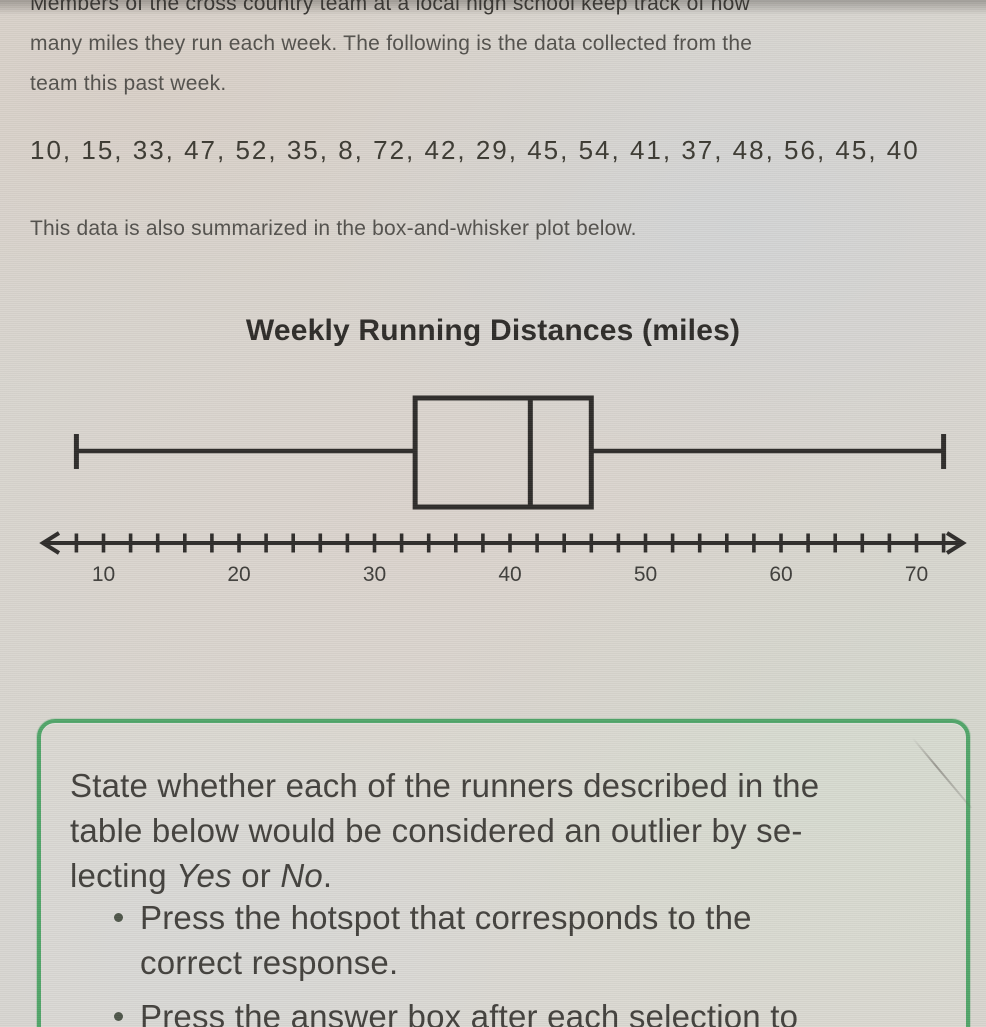  What do you see at coordinates (780, 574) in the screenshot?
I see `axis-tick-label: 60` at bounding box center [780, 574].